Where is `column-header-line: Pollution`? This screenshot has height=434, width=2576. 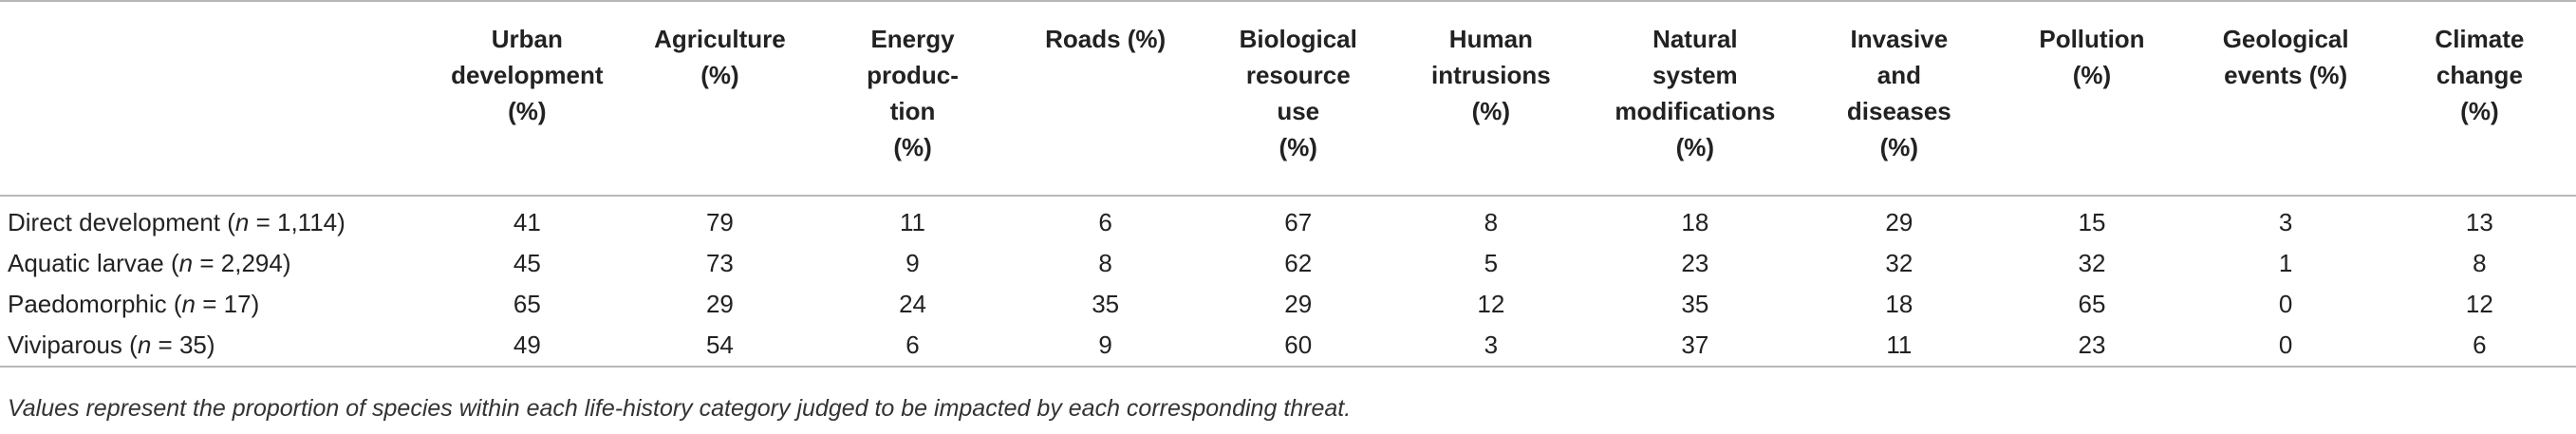
column-header-line: Pollution is located at coordinates (2092, 39).